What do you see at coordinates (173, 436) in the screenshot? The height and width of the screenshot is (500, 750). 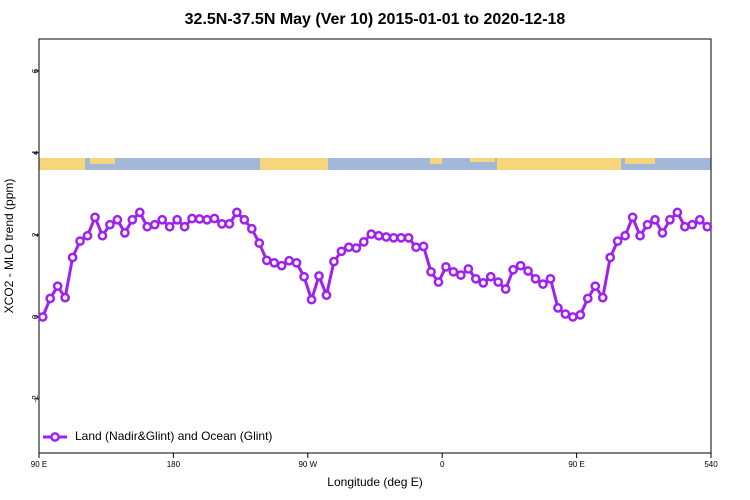 I see `legend-label: Land (Nadir&Glint) and Ocean (Glint)` at bounding box center [173, 436].